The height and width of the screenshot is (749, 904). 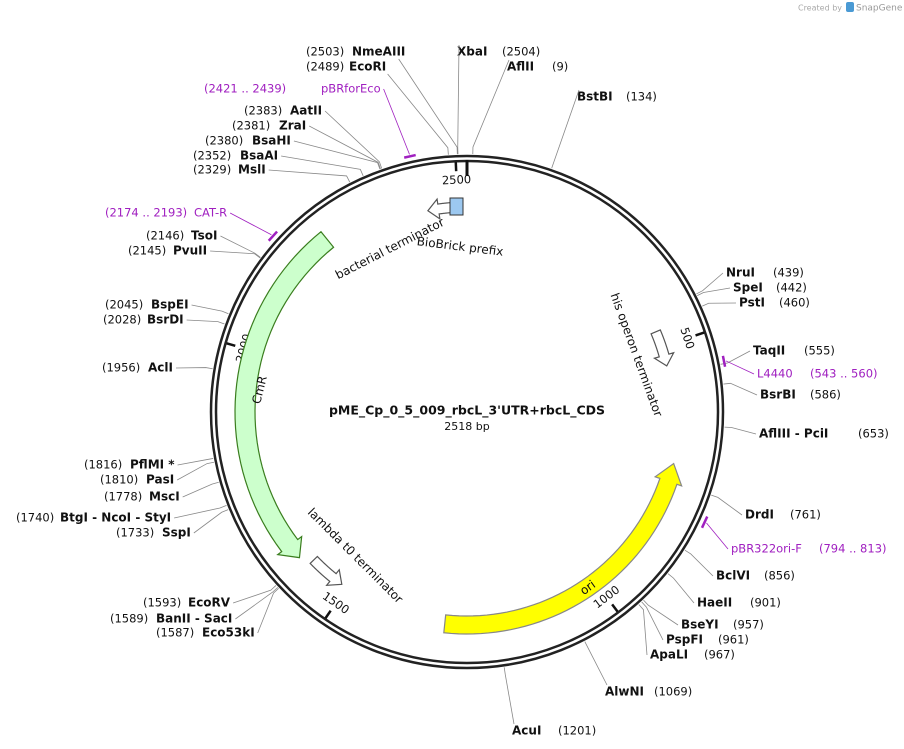 I want to click on site-position: (2146), so click(x=165, y=236).